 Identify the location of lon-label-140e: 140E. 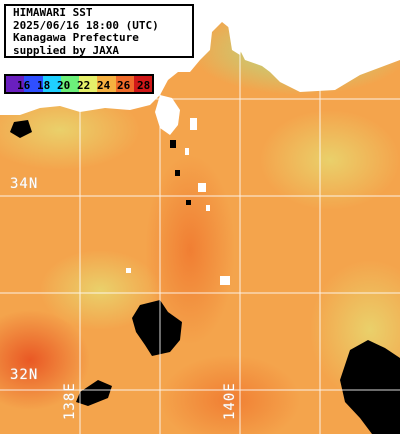
(230, 401).